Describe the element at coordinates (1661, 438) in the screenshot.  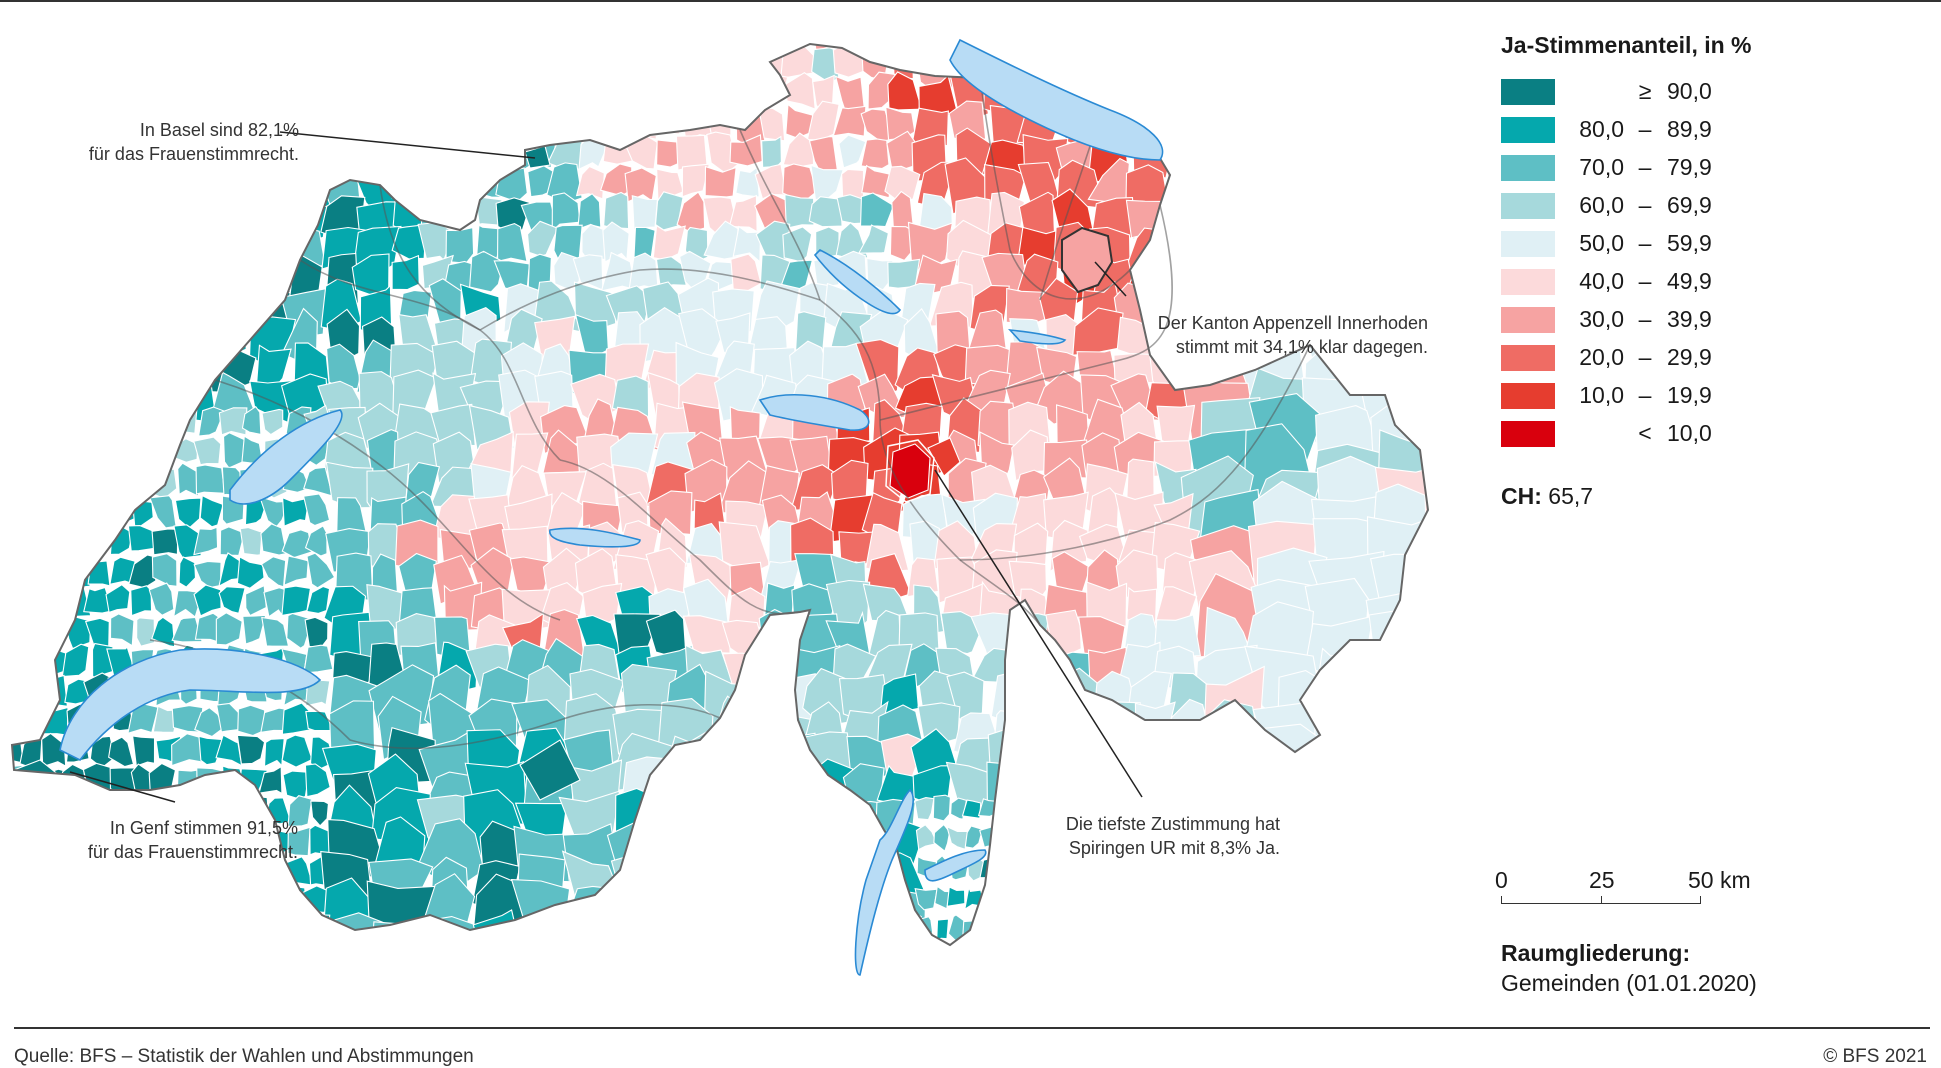
I see `legend-row: <10,0` at that location.